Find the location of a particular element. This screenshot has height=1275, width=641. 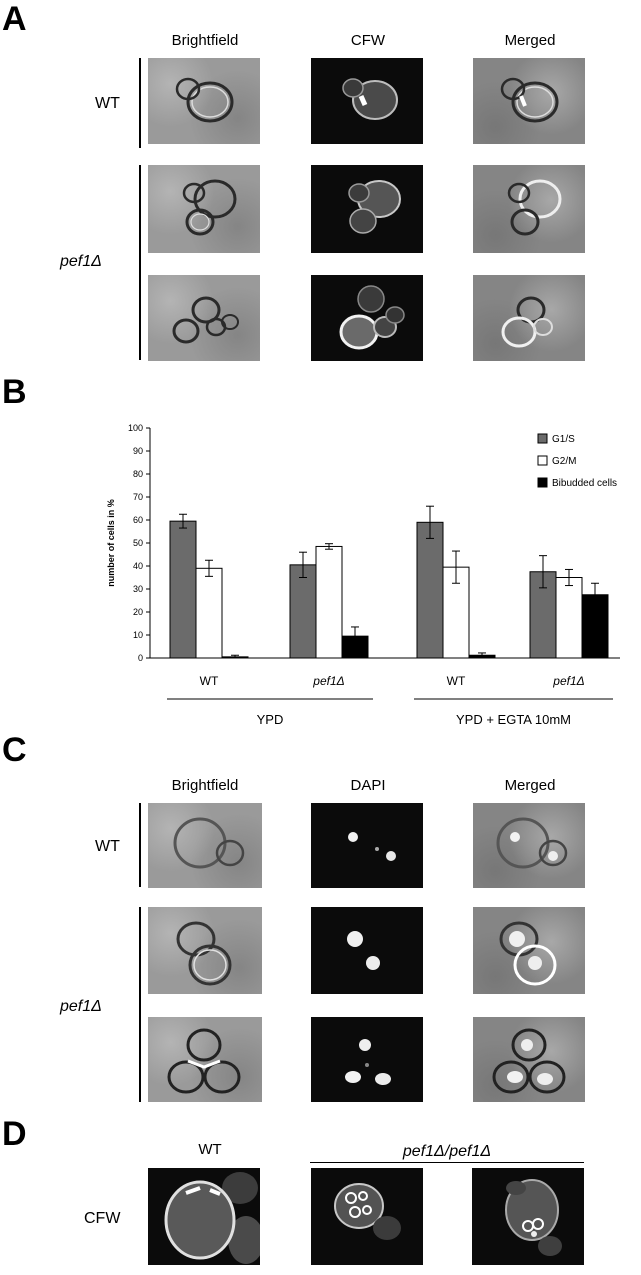

panel-c-col-brightfield: Brightfield is located at coordinates (205, 785).